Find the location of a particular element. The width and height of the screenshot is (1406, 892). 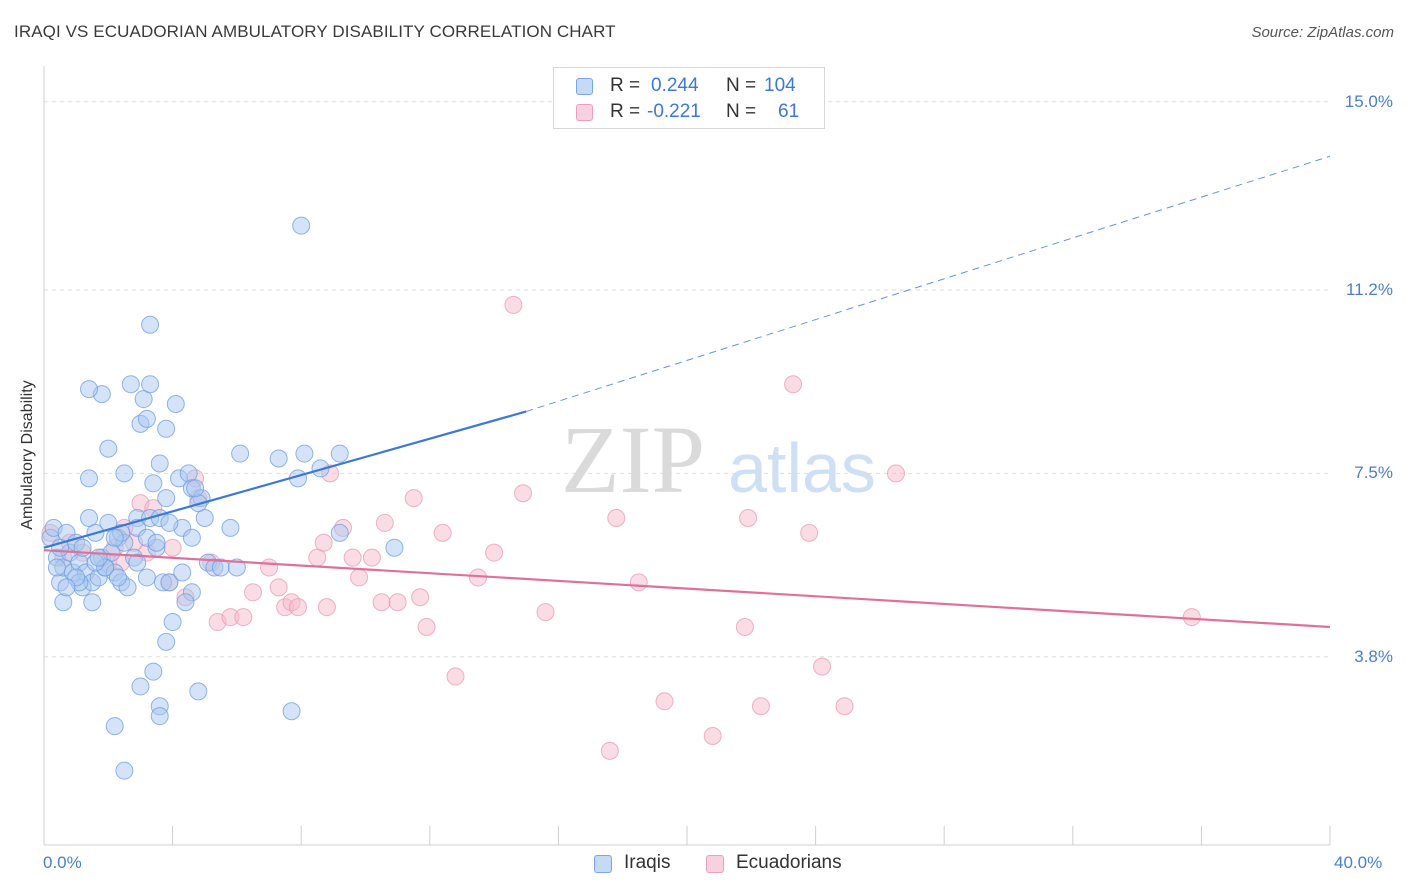

legend-swatch-pink is located at coordinates (584, 112).